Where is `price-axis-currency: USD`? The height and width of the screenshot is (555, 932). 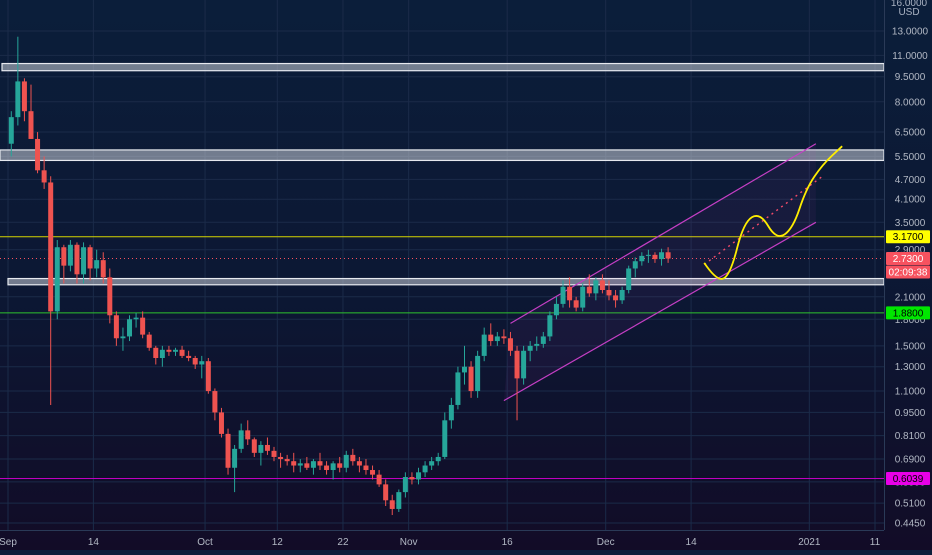
price-axis-currency: USD is located at coordinates (908, 12).